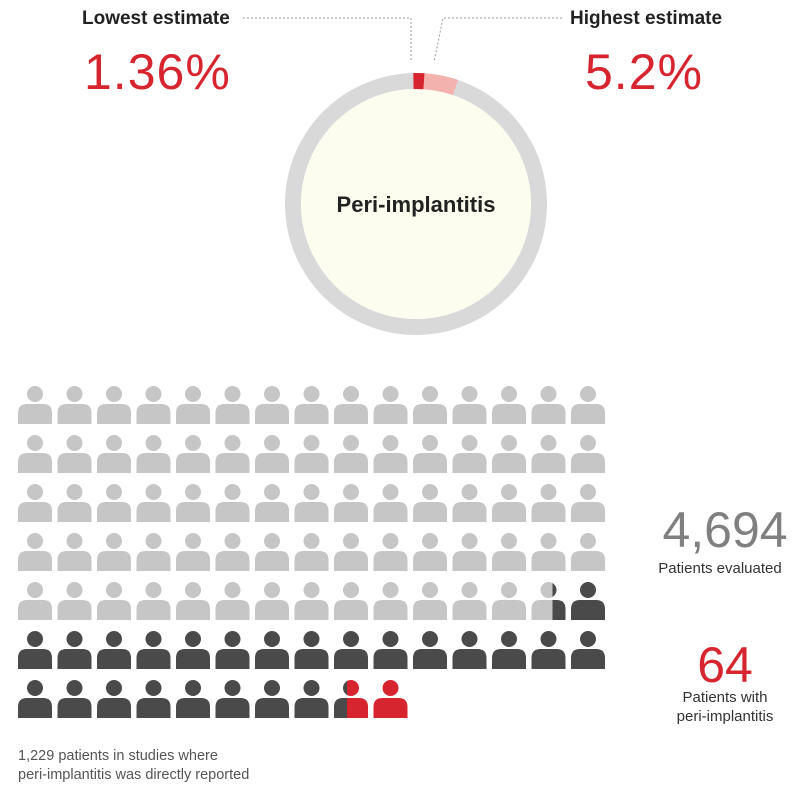 This screenshot has width=798, height=789. What do you see at coordinates (232, 552) in the screenshot?
I see `person-icon-r4-c6` at bounding box center [232, 552].